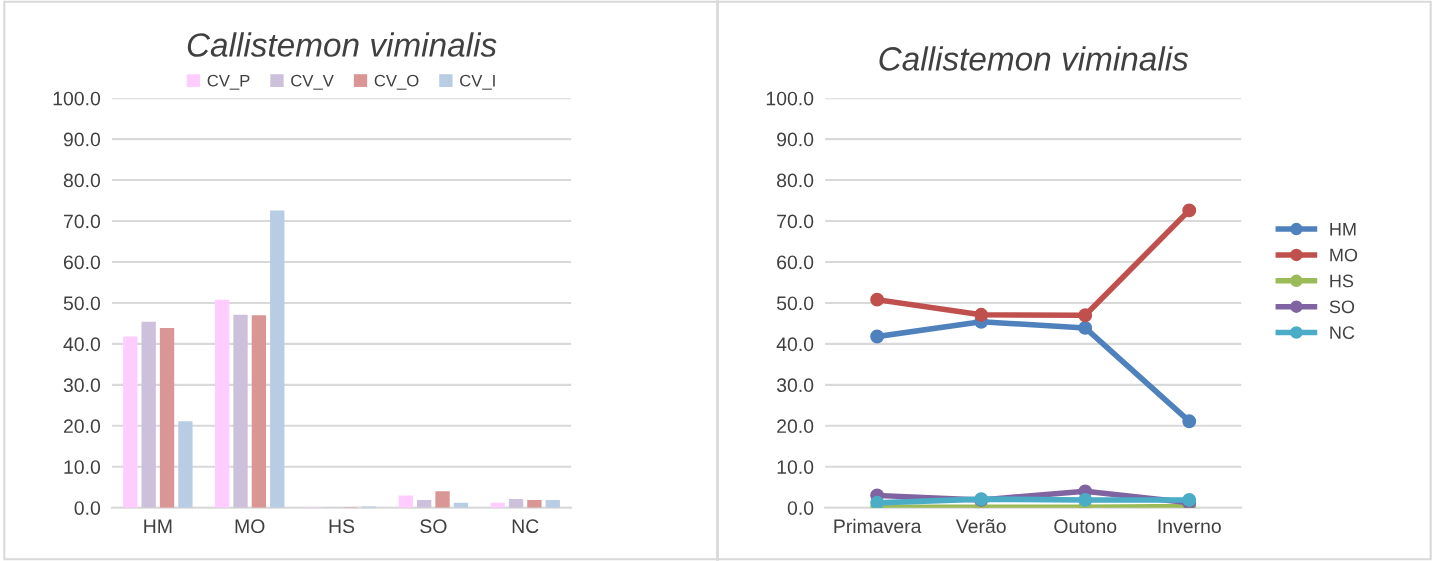 This screenshot has width=1435, height=561. I want to click on legend-label: CV_V, so click(312, 82).